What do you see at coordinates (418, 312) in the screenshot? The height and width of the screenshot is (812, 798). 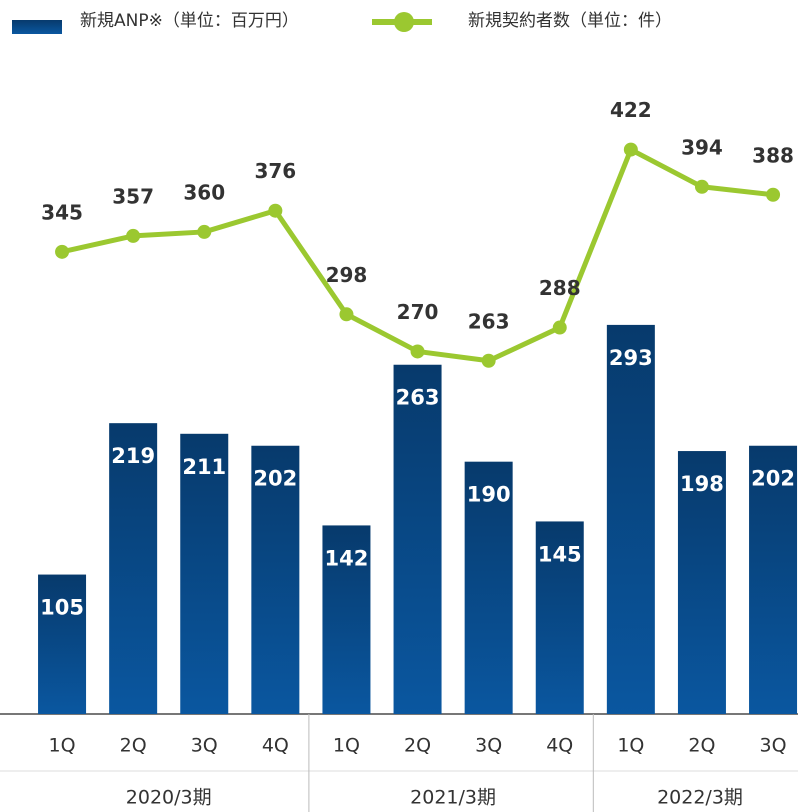 I see `line-value-label: 270` at bounding box center [418, 312].